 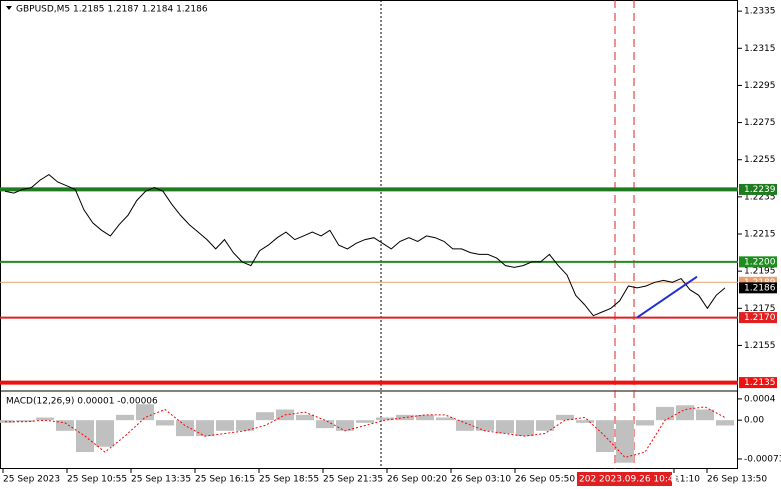 What do you see at coordinates (289, 480) in the screenshot?
I see `x-tick-label: 25 Sep 18:55` at bounding box center [289, 480].